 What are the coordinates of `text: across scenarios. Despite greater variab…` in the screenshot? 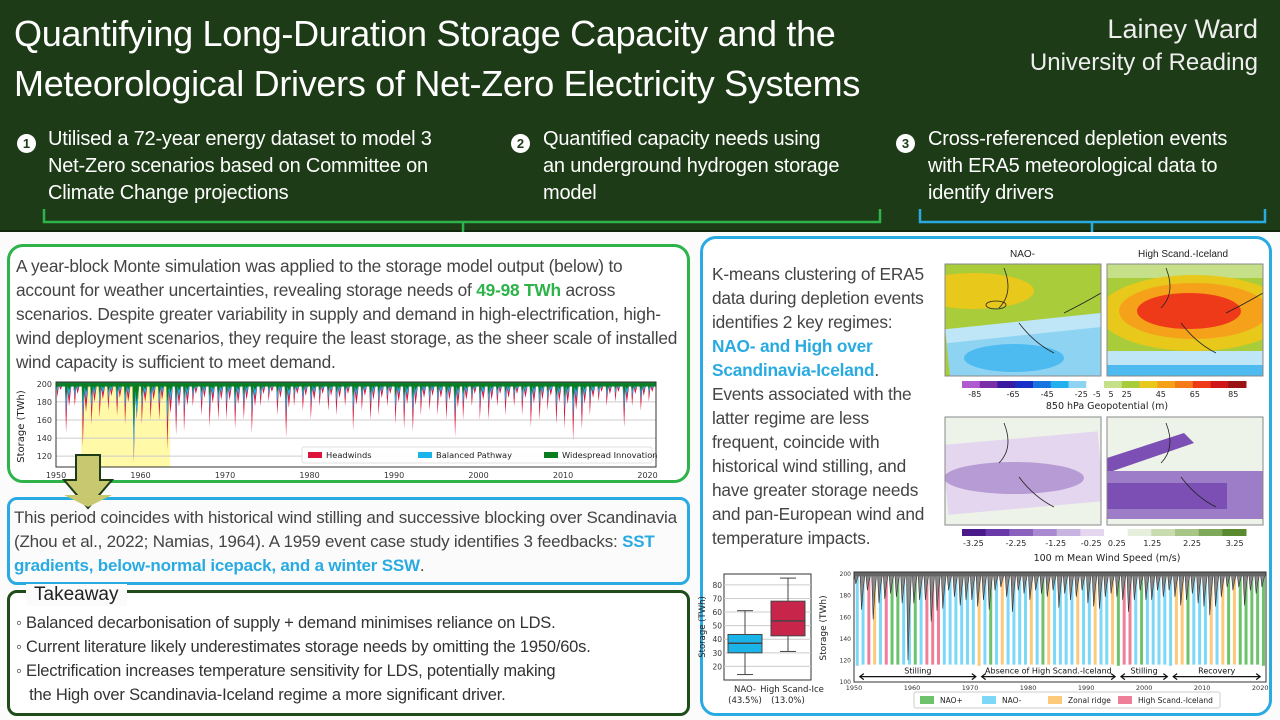 It's located at (347, 326).